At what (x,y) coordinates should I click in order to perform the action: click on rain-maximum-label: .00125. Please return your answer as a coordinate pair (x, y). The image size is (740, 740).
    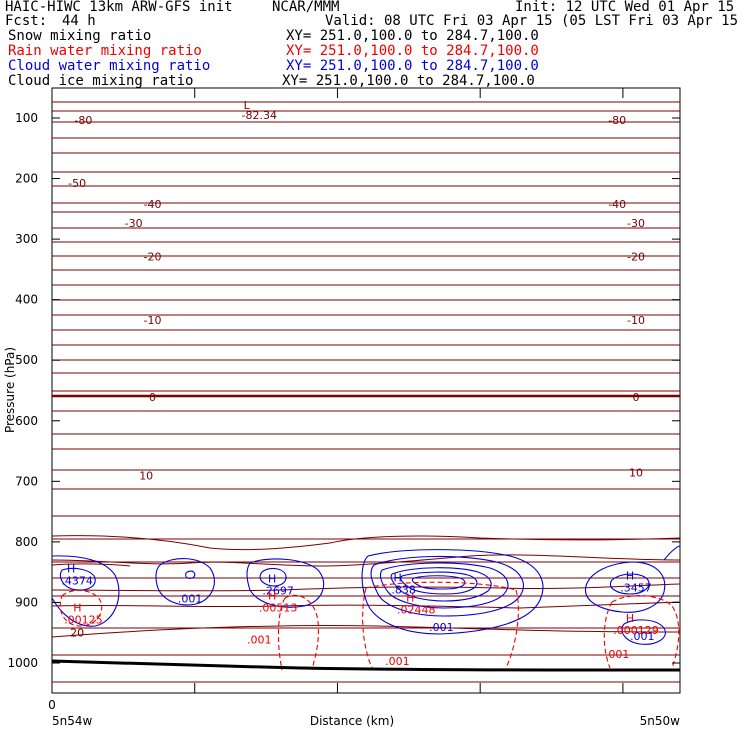
    Looking at the image, I should click on (83, 620).